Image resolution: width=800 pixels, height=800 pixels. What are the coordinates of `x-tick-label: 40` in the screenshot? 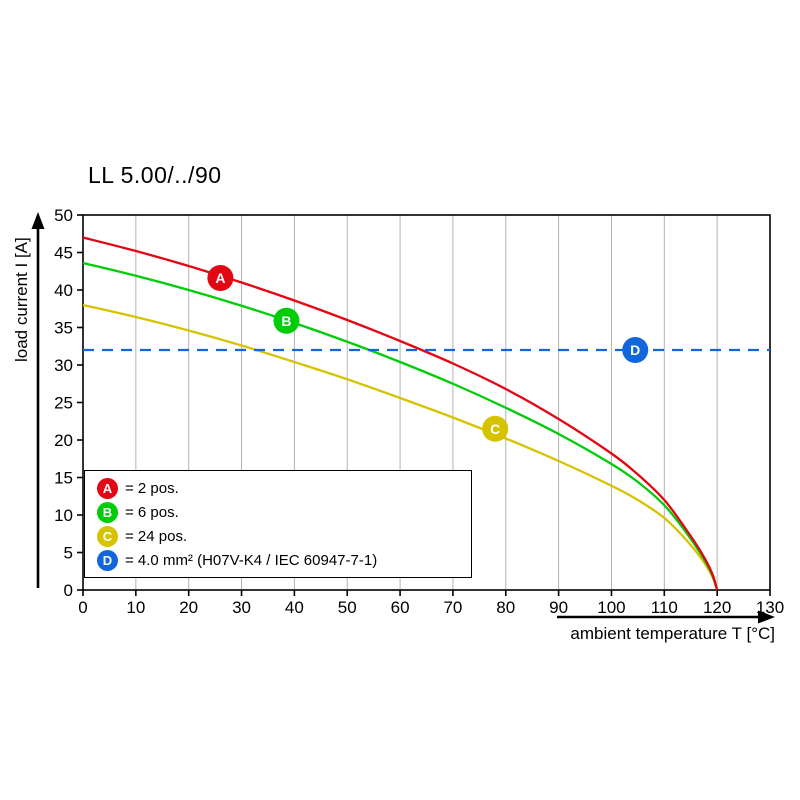 It's located at (294, 607).